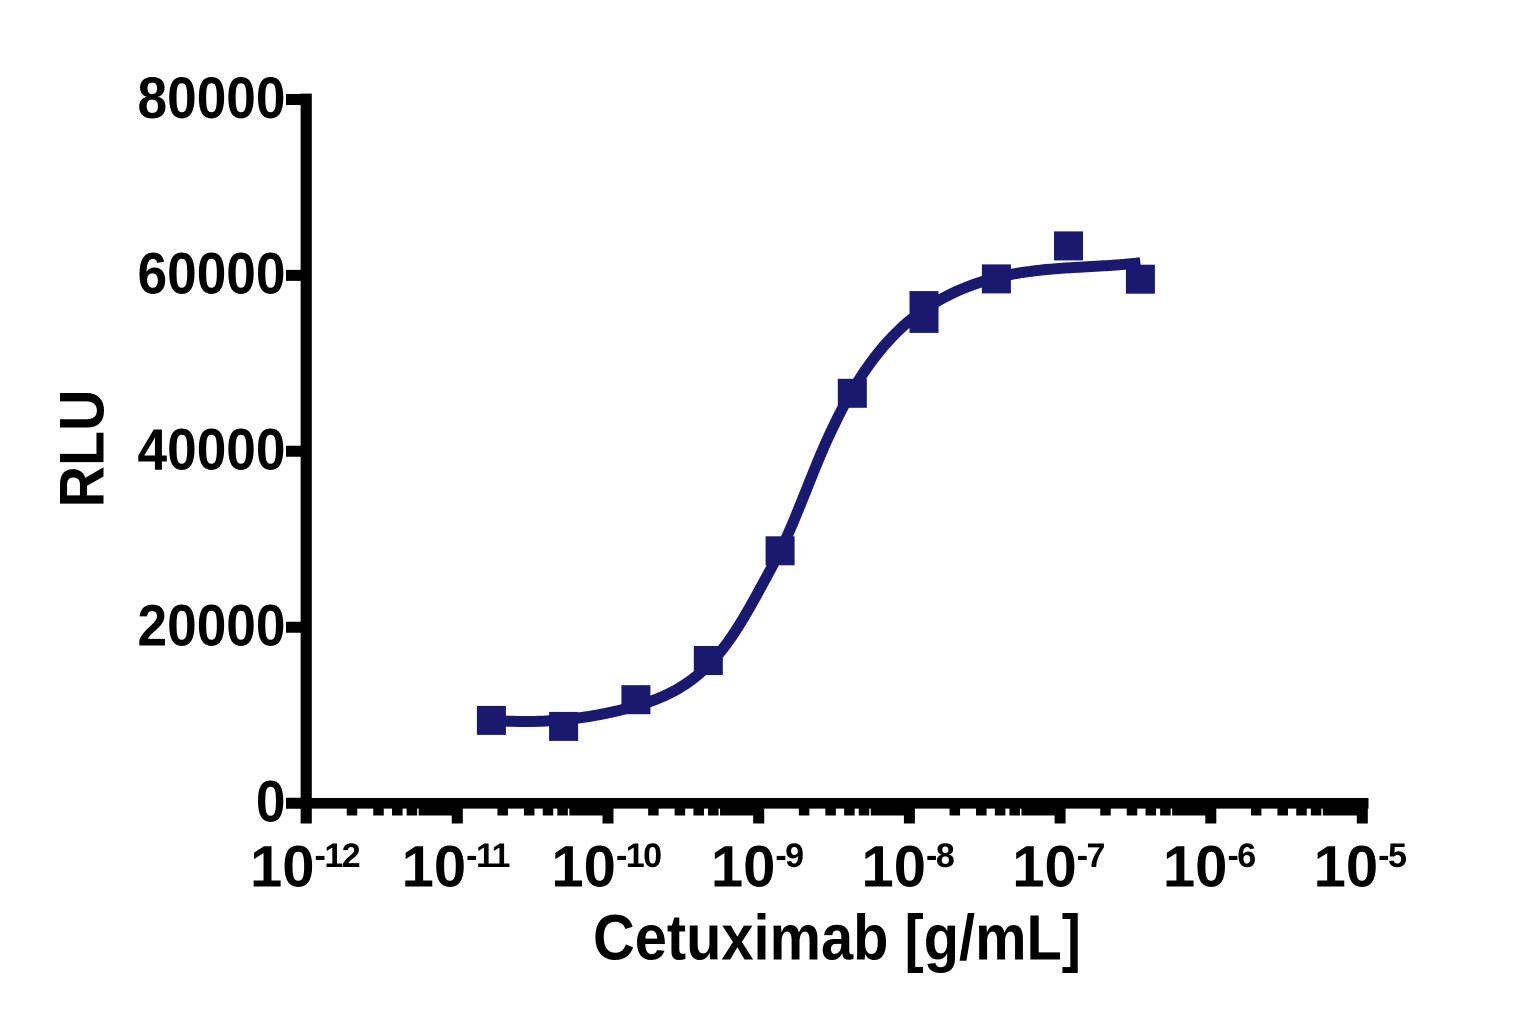  I want to click on svg-text: 10⁻⁷, so click(1058, 867).